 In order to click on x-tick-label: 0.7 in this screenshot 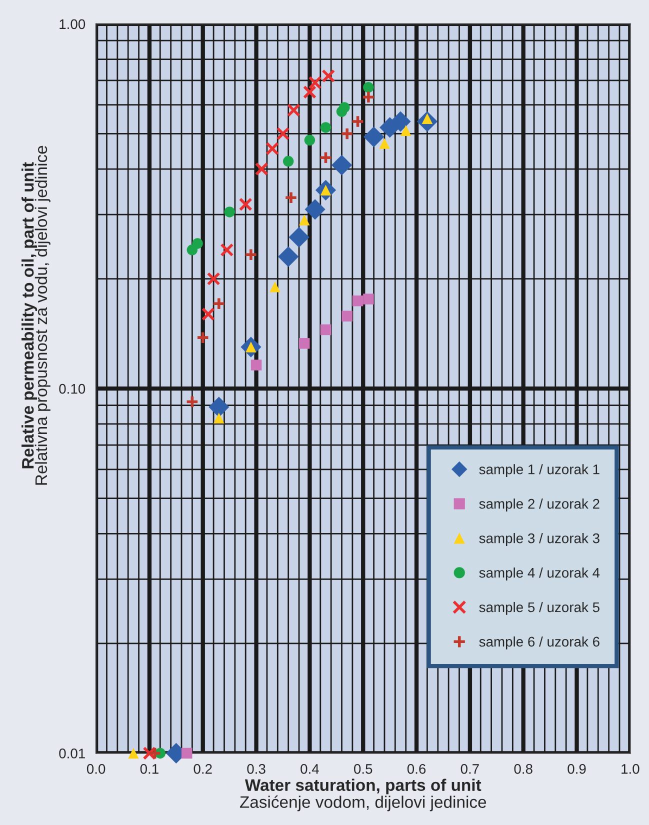, I will do `click(469, 769)`.